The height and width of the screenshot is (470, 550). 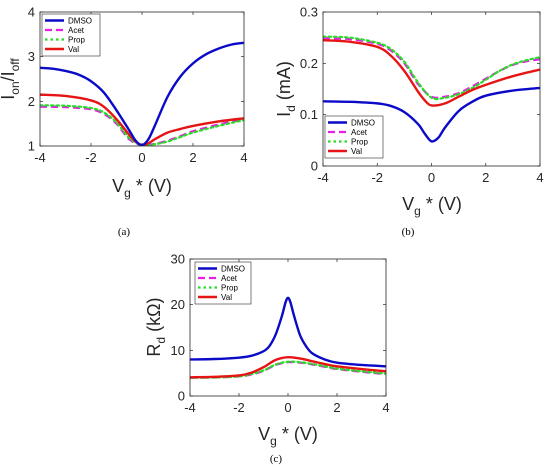 What do you see at coordinates (309, 63) in the screenshot?
I see `y-tick-label: 0.2` at bounding box center [309, 63].